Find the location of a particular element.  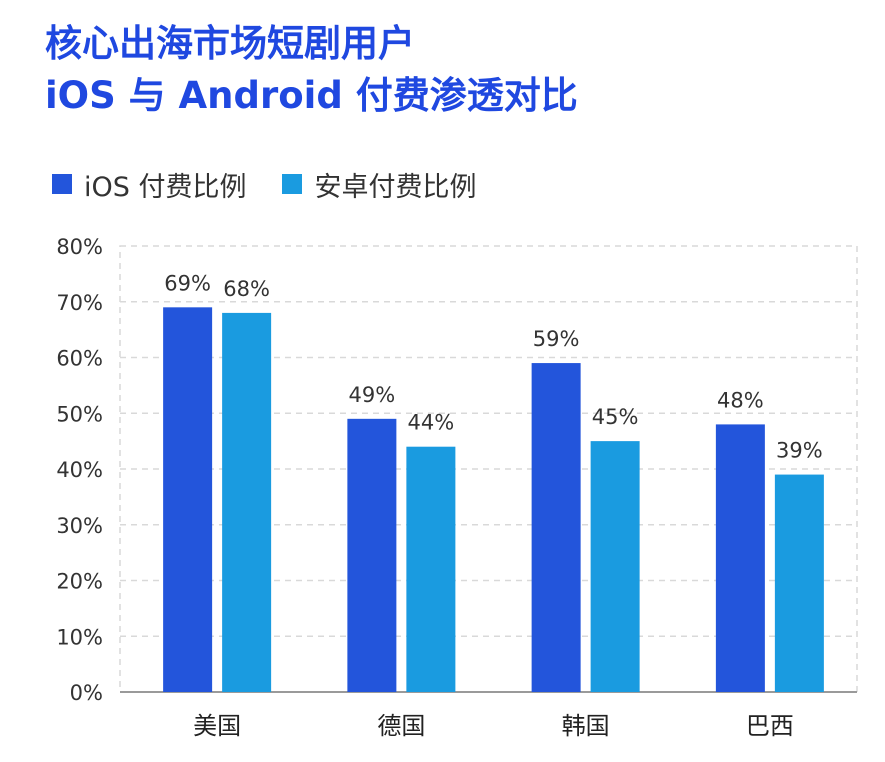

legend-swatch-ios is located at coordinates (62, 184).